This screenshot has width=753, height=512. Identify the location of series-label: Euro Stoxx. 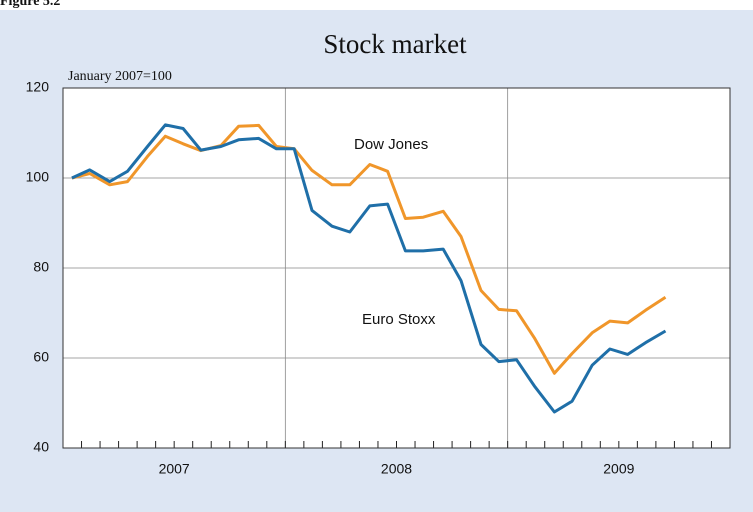
(399, 319).